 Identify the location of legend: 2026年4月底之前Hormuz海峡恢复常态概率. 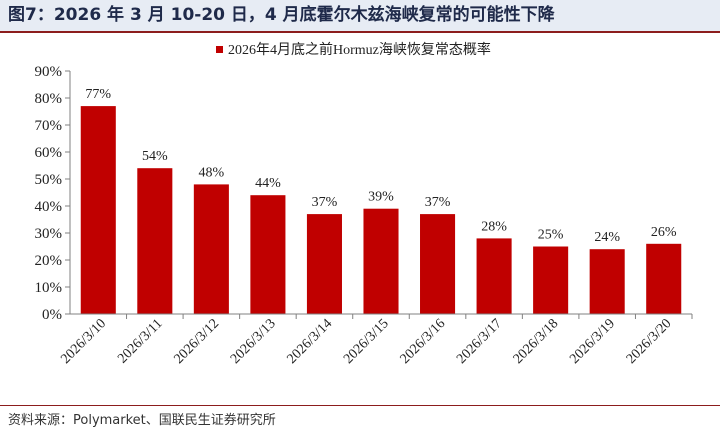
(353, 49).